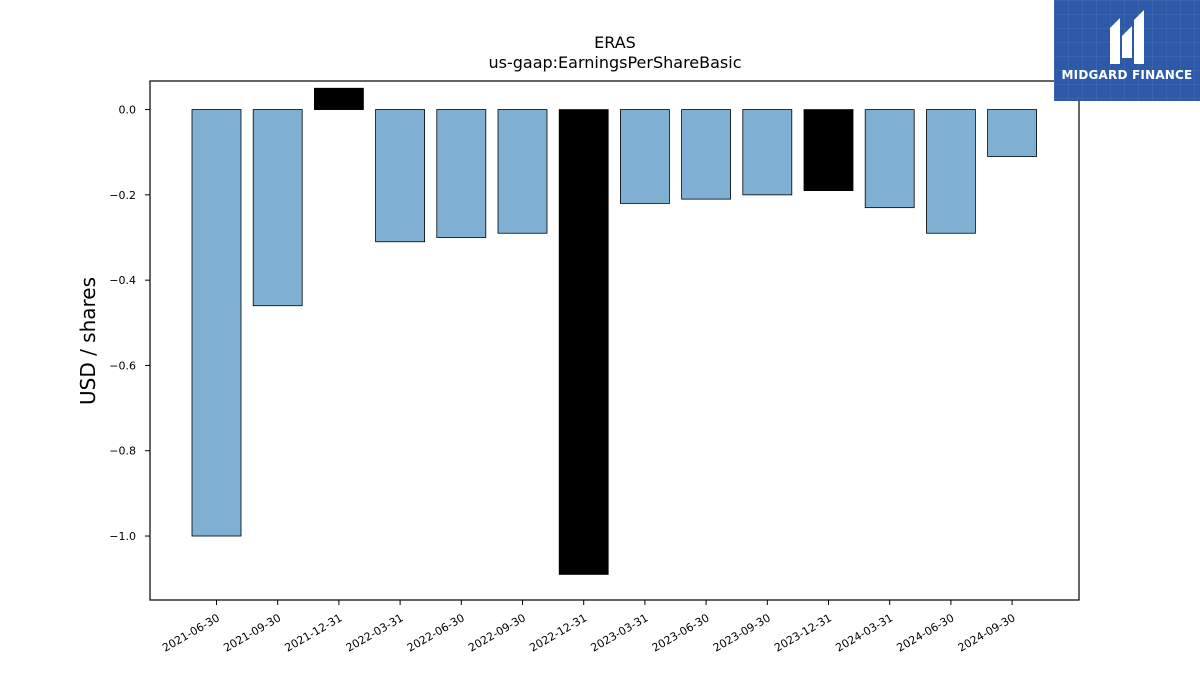 This screenshot has width=1200, height=675. I want to click on x-tick-label: 2023-06-30, so click(681, 632).